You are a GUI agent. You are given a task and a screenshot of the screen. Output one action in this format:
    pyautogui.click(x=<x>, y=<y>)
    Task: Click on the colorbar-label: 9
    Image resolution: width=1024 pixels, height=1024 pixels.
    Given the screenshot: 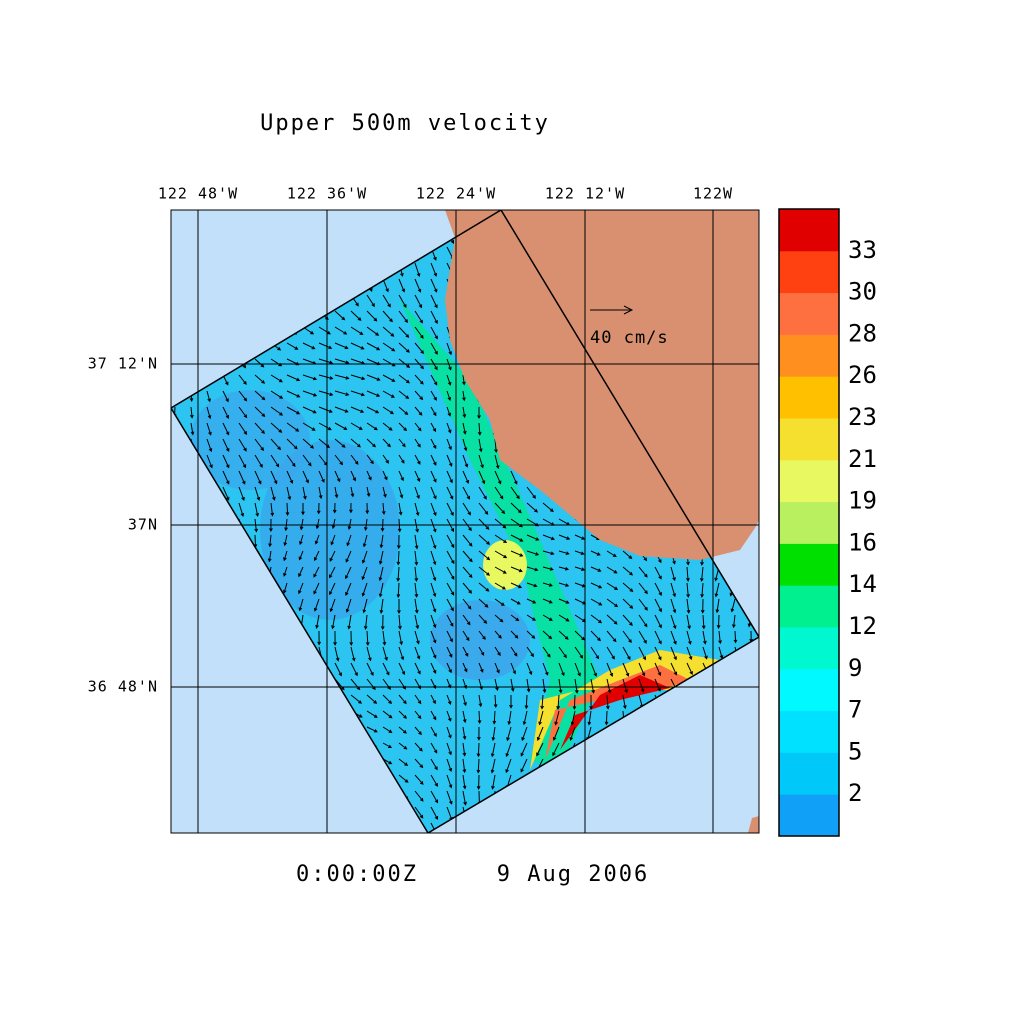 What is the action you would take?
    pyautogui.click(x=855, y=668)
    